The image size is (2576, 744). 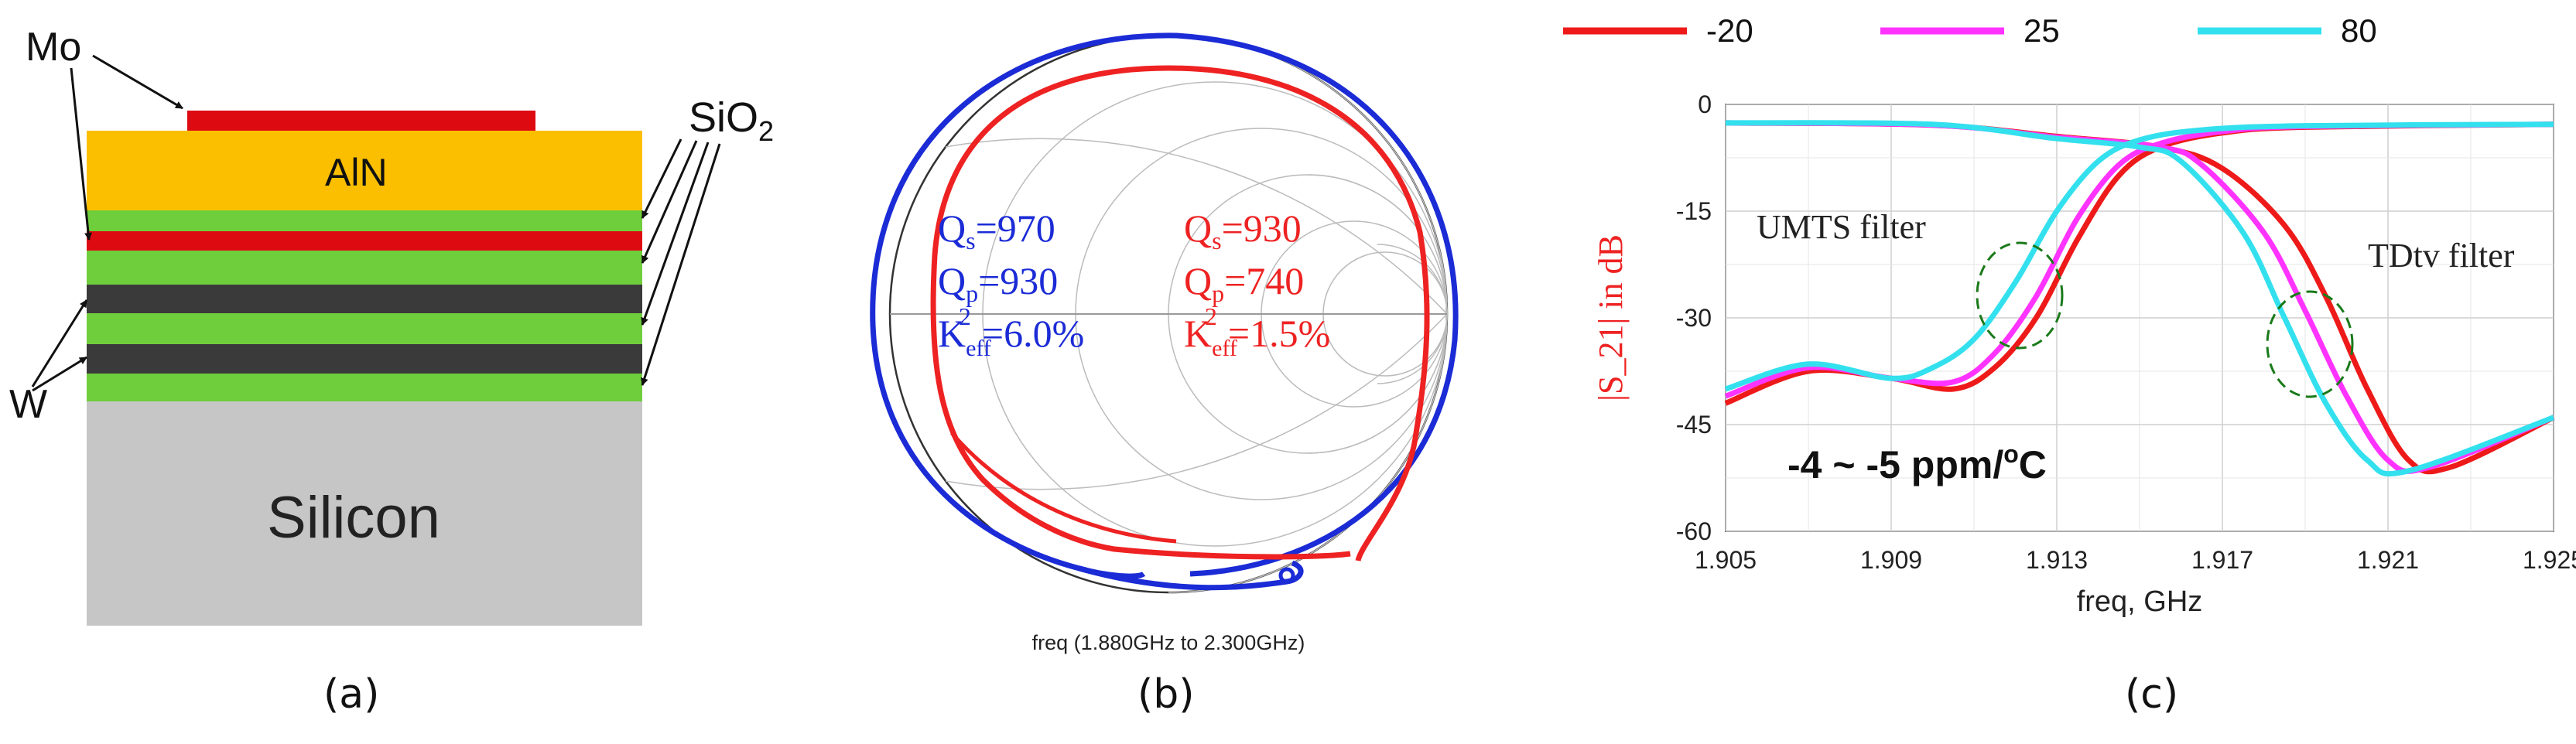 What do you see at coordinates (361, 121) in the screenshot?
I see `mo-top-electrode` at bounding box center [361, 121].